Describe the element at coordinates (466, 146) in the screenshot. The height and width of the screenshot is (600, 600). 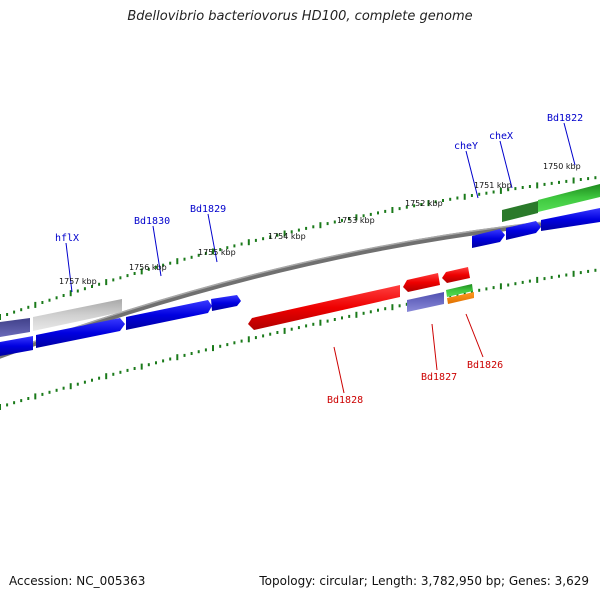
I see `gene-label-chey: cheY` at that location.